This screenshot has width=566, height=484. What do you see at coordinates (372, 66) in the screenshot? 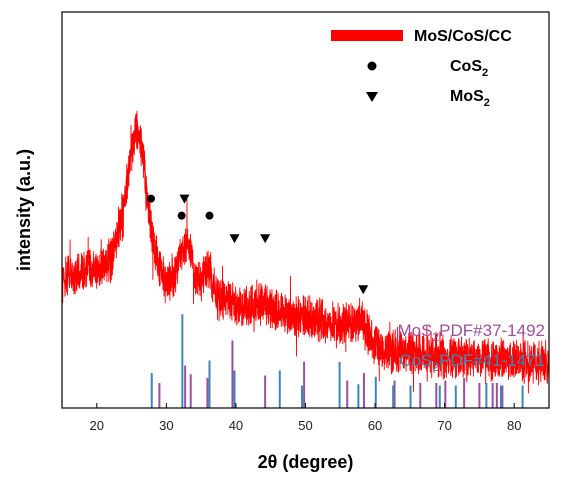
I see `legend-marker-cos2` at bounding box center [372, 66].